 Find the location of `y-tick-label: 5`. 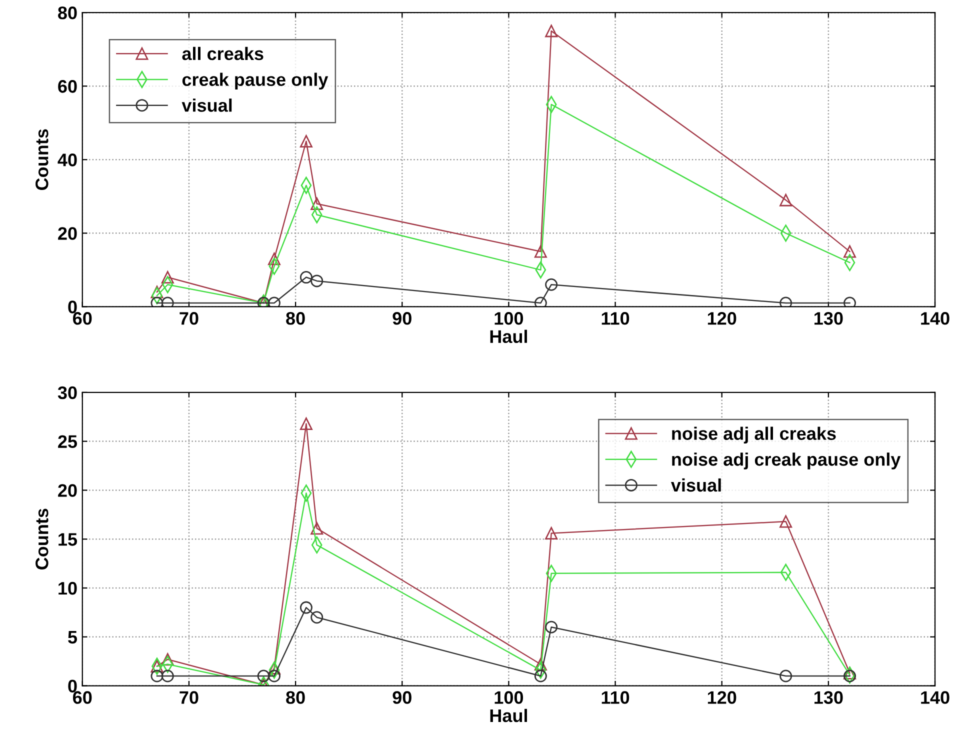

y-tick-label: 5 is located at coordinates (73, 637).